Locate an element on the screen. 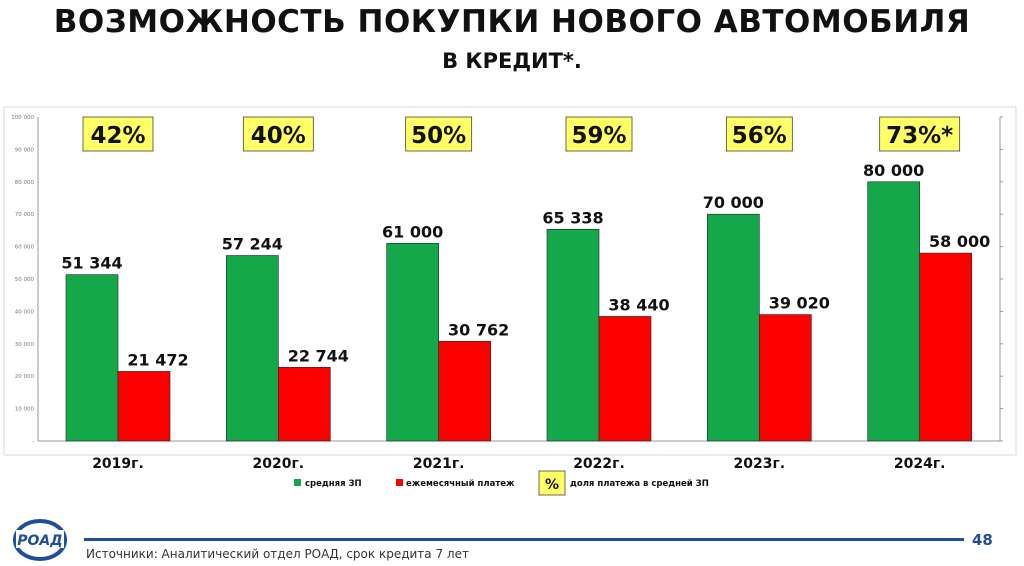  legend-label-salary: средняя ЗП is located at coordinates (333, 484).